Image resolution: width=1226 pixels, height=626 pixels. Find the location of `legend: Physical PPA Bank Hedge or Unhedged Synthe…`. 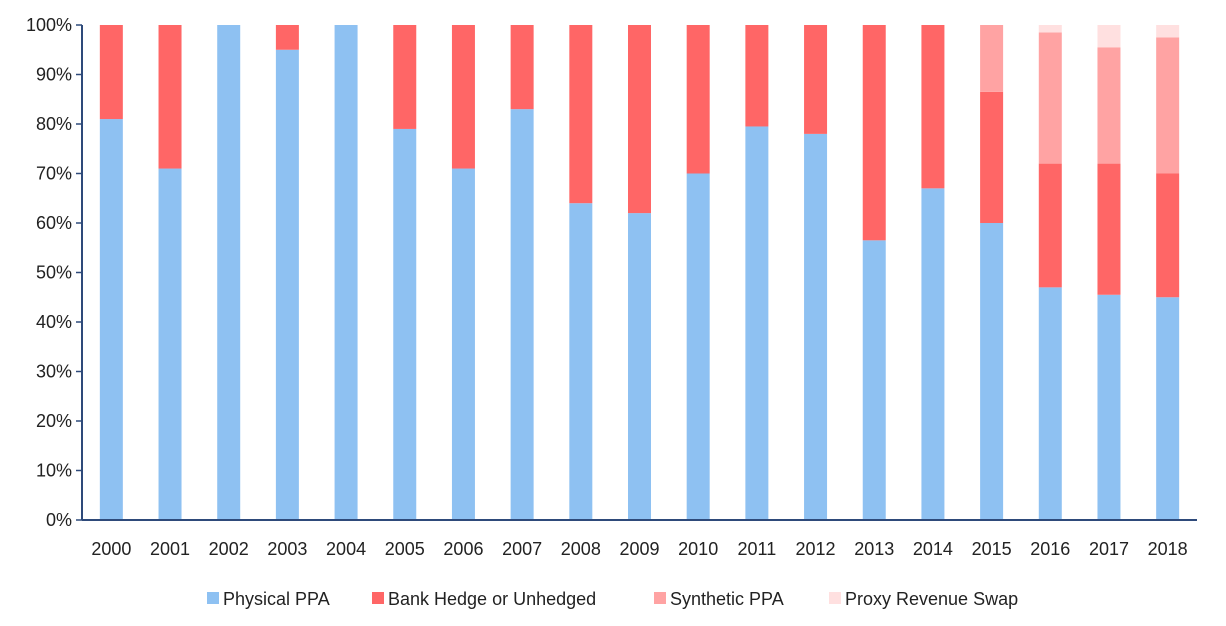

legend: Physical PPA Bank Hedge or Unhedged Synthe… is located at coordinates (612, 599).